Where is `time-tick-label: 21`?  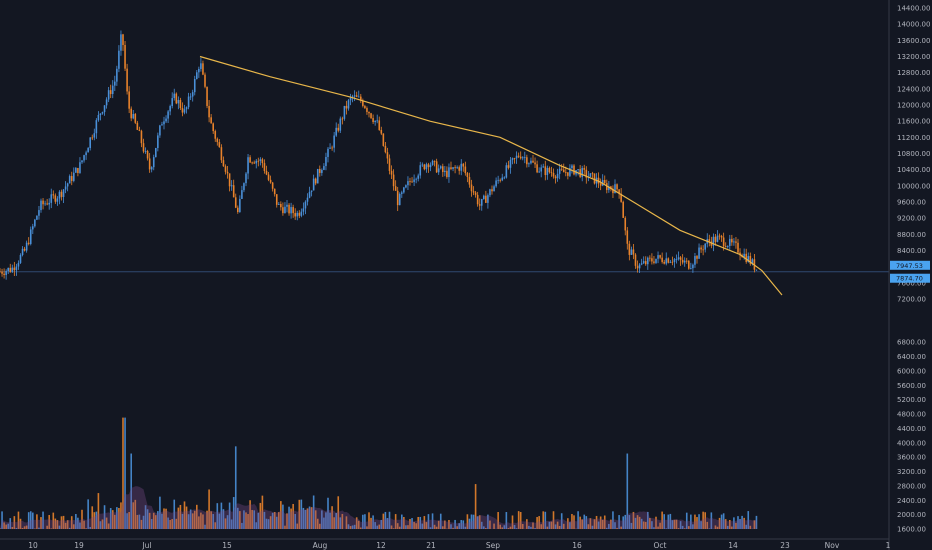 time-tick-label: 21 is located at coordinates (431, 545).